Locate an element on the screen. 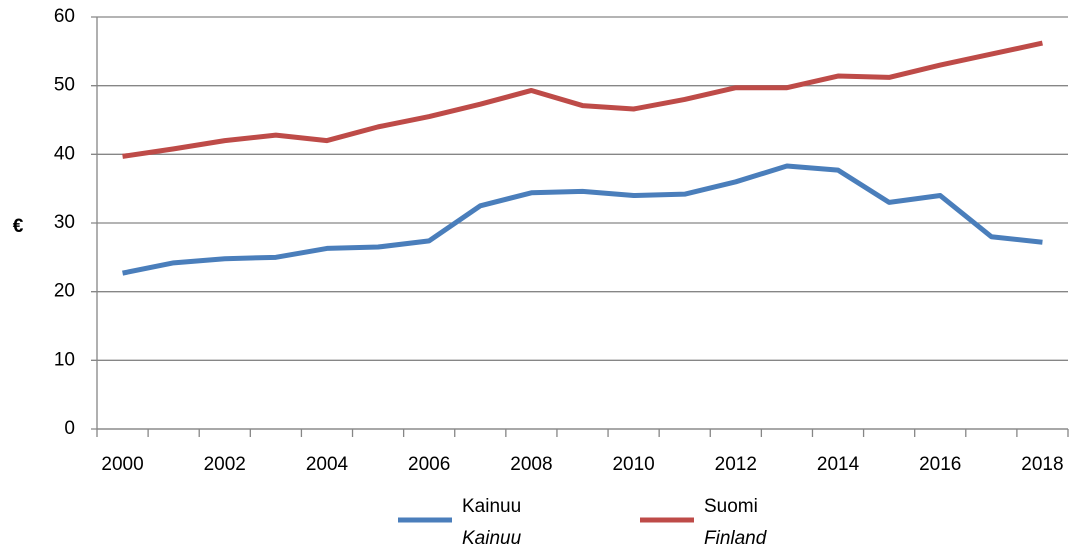 The image size is (1073, 553). legend-label-en: Kainuu is located at coordinates (492, 538).